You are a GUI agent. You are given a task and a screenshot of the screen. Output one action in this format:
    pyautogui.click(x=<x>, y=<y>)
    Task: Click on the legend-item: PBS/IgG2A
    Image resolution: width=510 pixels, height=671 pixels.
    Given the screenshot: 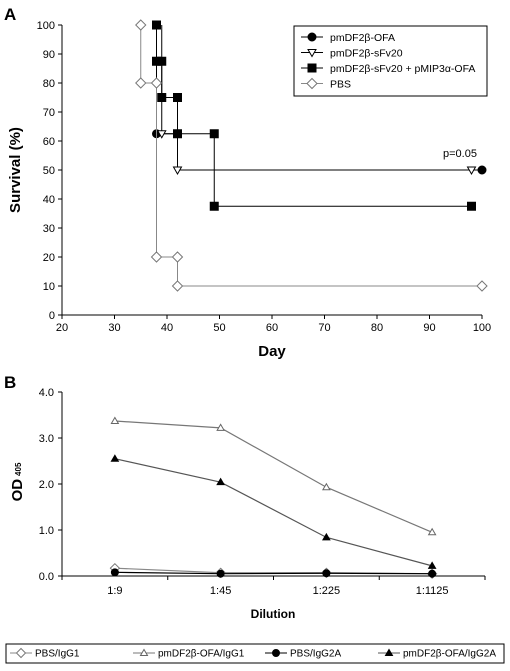 What is the action you would take?
    pyautogui.click(x=303, y=654)
    